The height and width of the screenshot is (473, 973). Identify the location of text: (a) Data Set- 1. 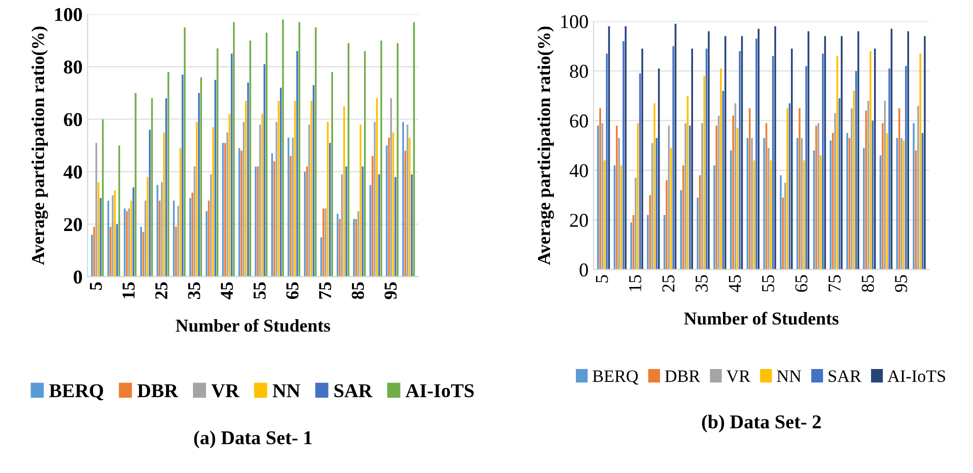
(253, 439).